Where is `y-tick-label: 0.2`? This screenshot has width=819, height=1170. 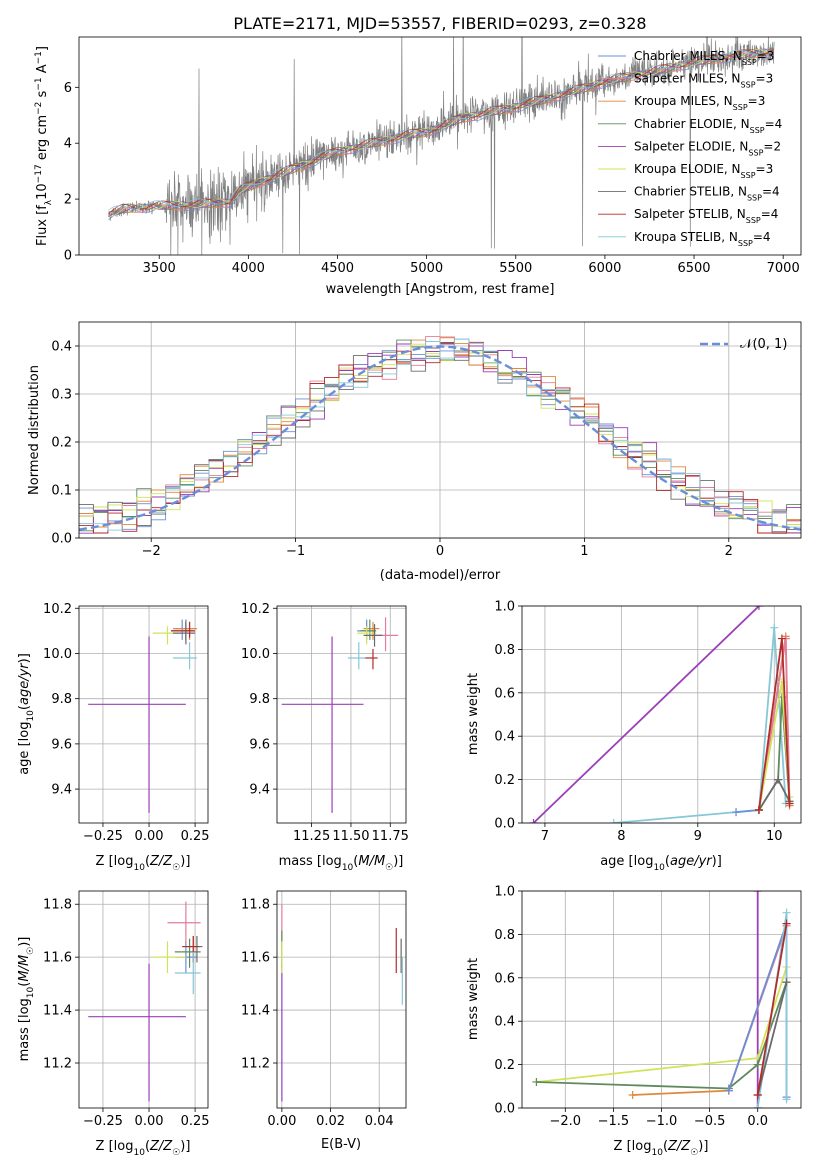
y-tick-label: 0.2 is located at coordinates (61, 443).